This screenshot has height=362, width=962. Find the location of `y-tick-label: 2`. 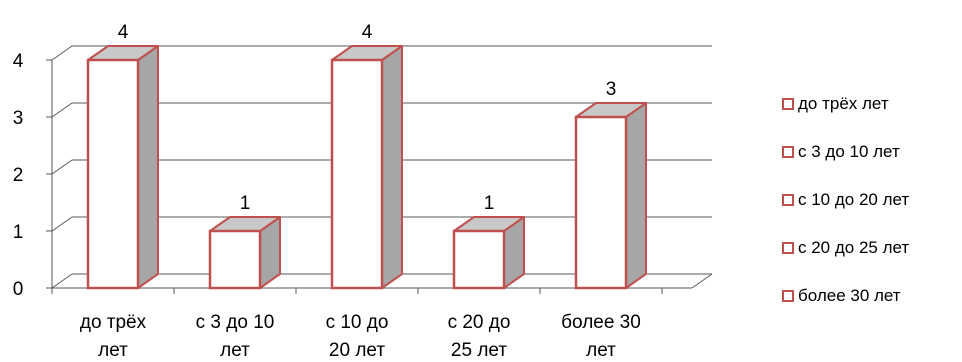

y-tick-label: 2 is located at coordinates (18, 175).